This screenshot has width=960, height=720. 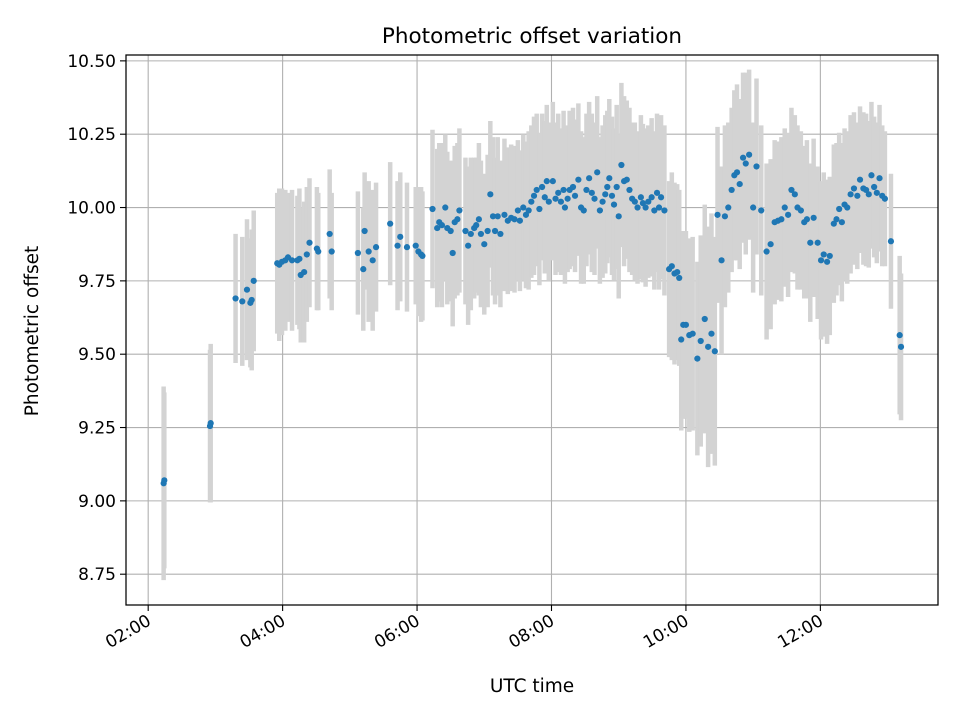 I want to click on y-axis-ticks: 8.75 9.00 9.25 9.50 9.75 10.00 10.25 10.50, so click(x=96, y=318).